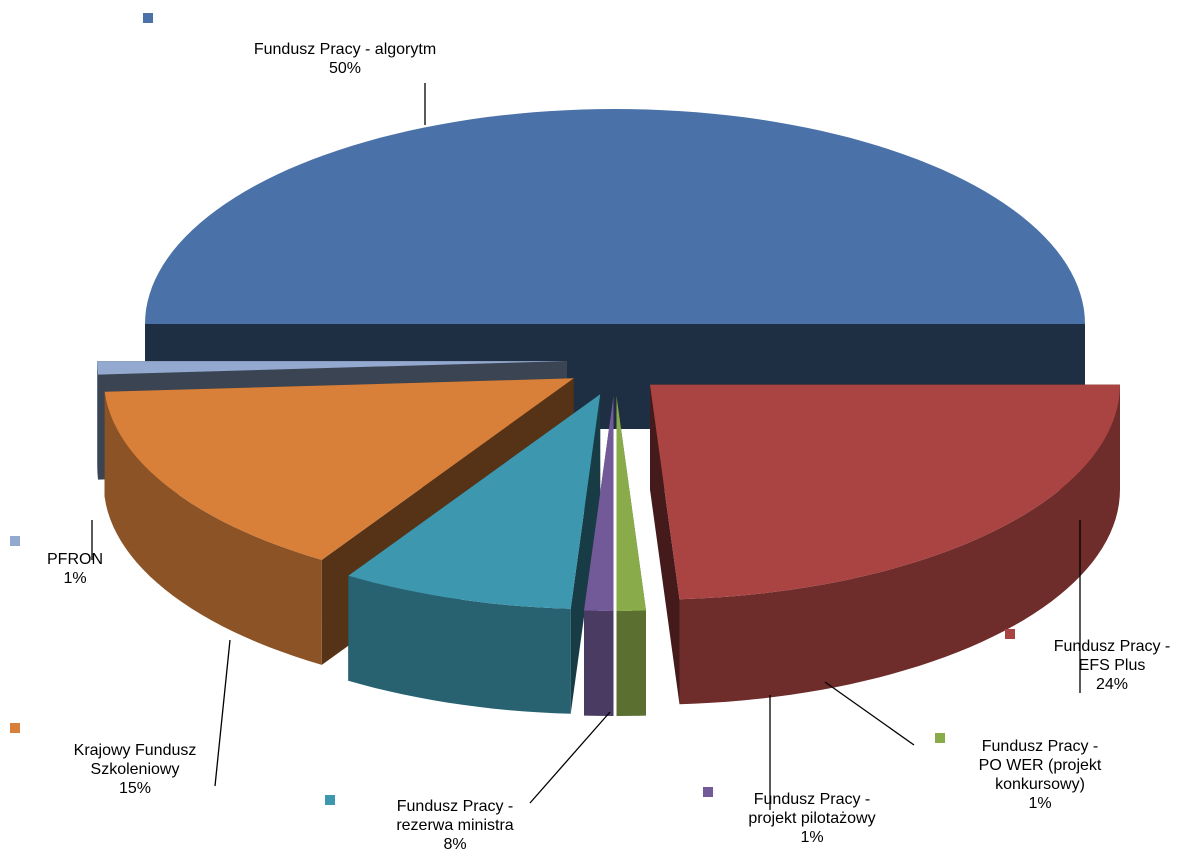 The height and width of the screenshot is (865, 1192). I want to click on value-label: 24%, so click(1112, 684).